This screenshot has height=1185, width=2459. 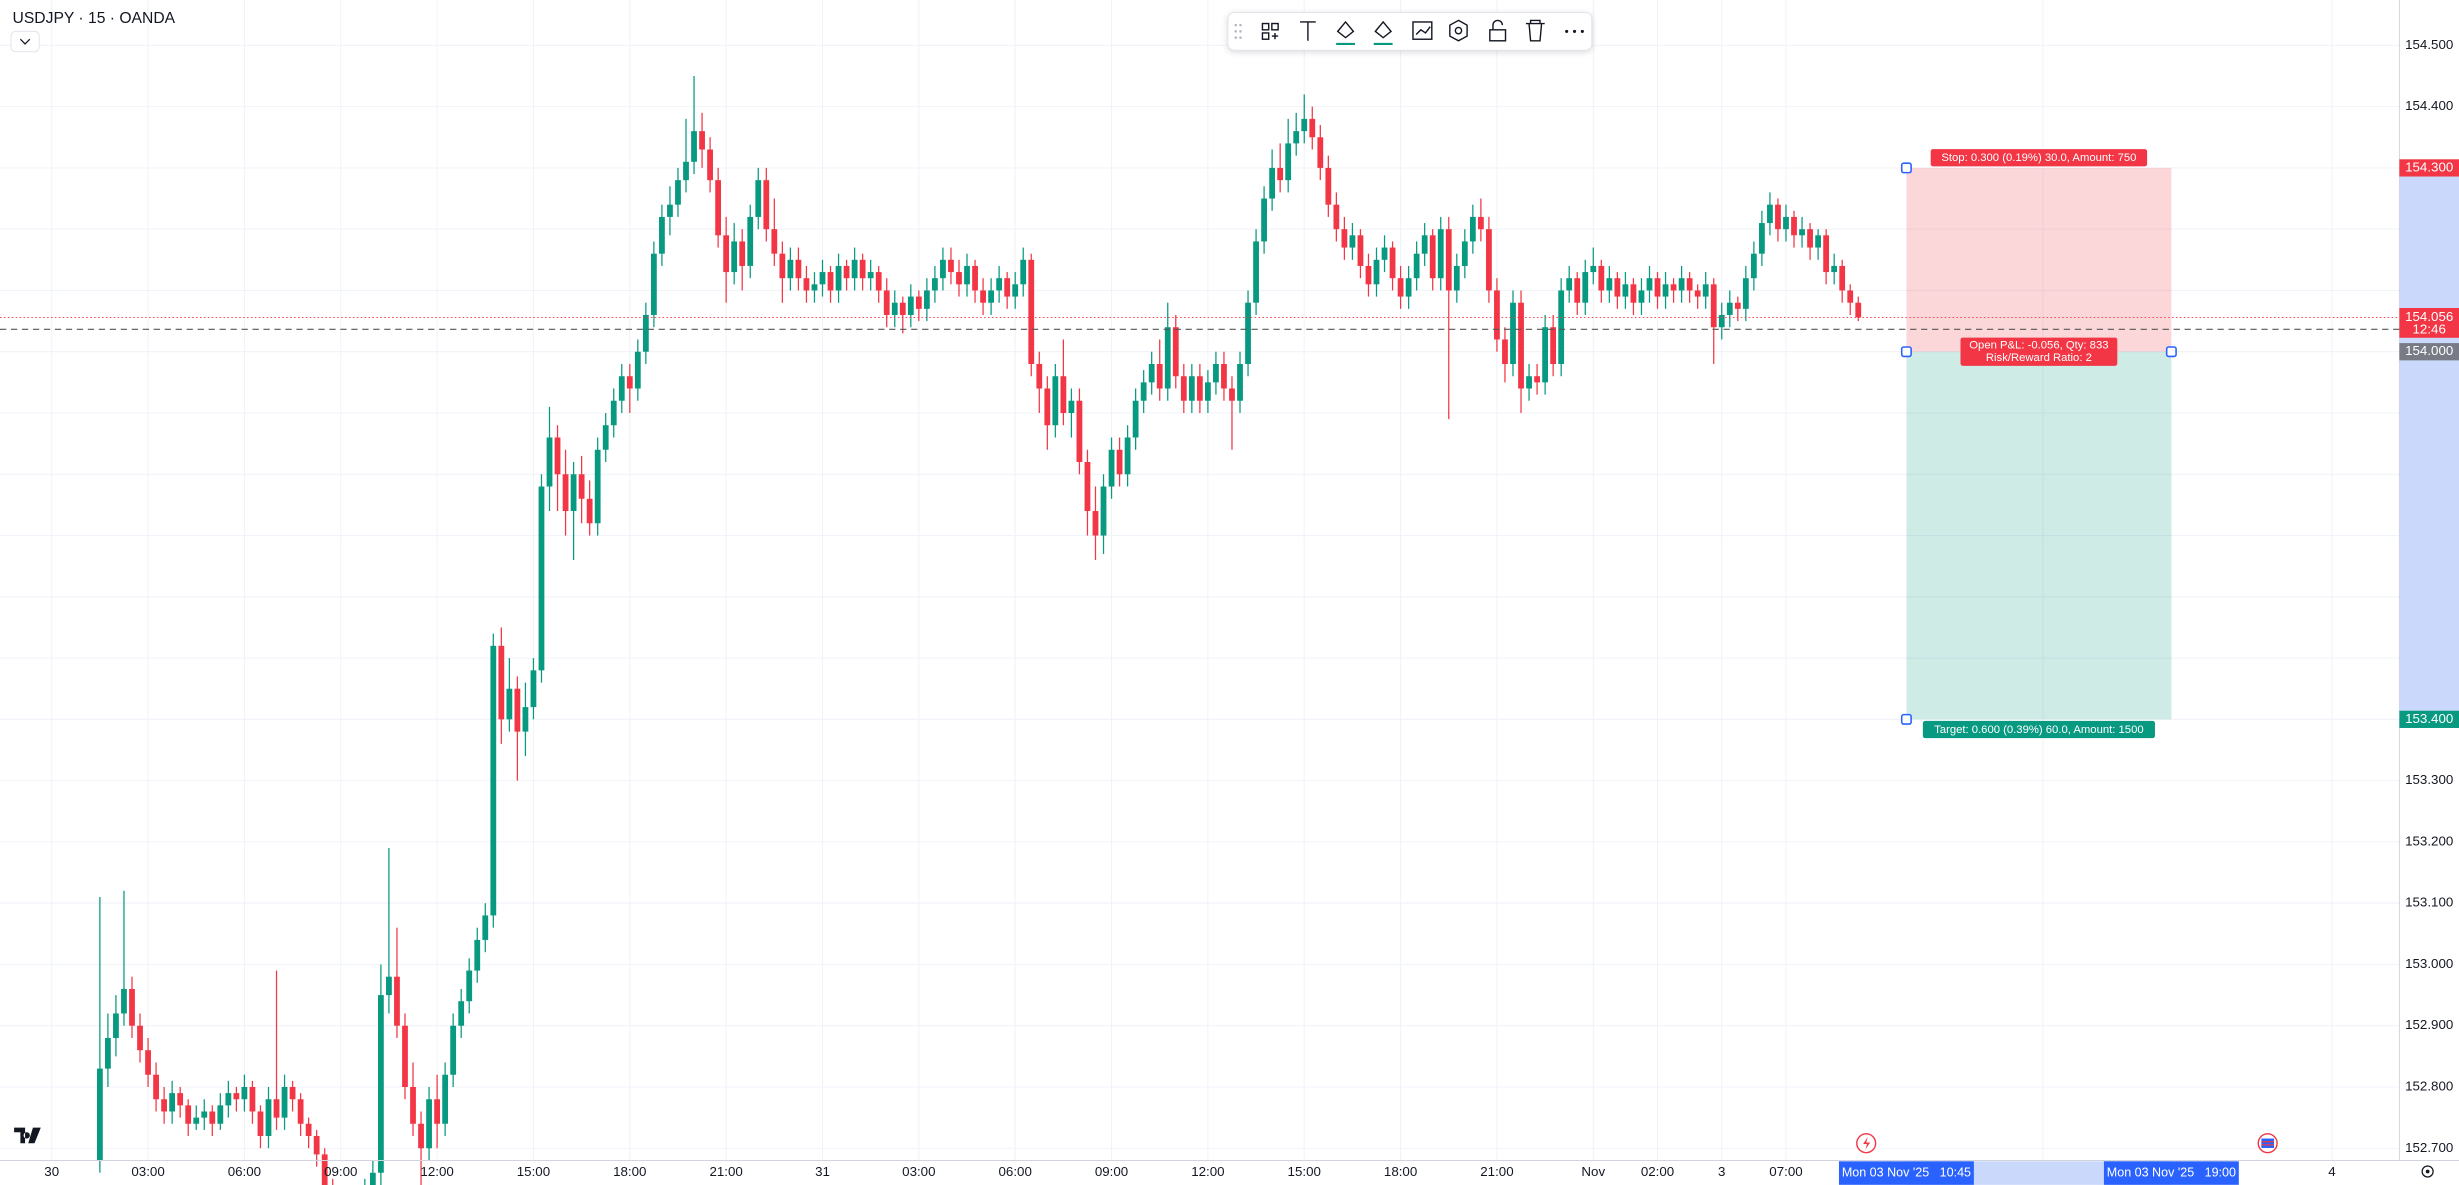 What do you see at coordinates (2171, 352) in the screenshot?
I see `position-handle` at bounding box center [2171, 352].